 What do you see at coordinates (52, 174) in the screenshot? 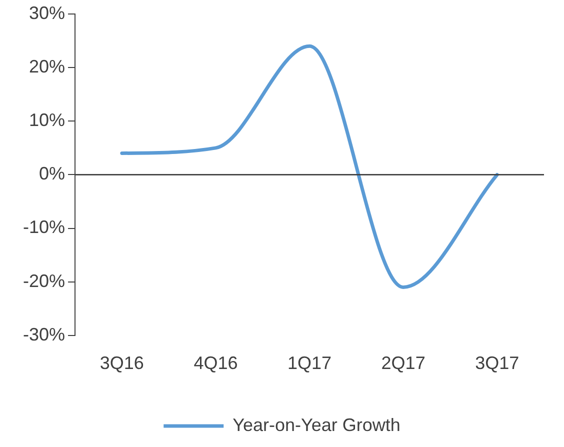
I see `y-tick-label: 0%` at bounding box center [52, 174].